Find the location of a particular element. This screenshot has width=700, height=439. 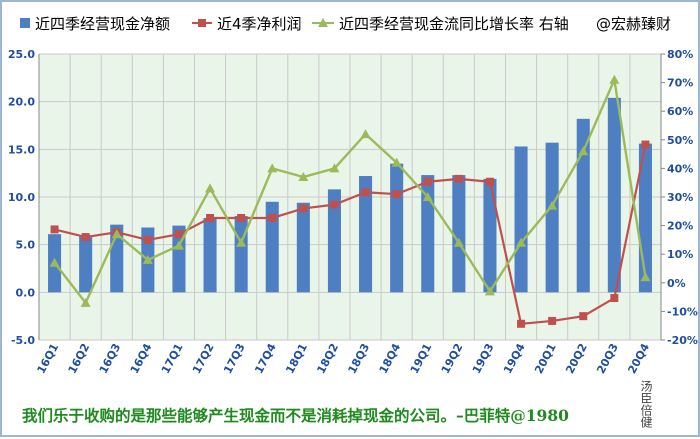

y-left-tick-label: 20.0 is located at coordinates (21, 102).